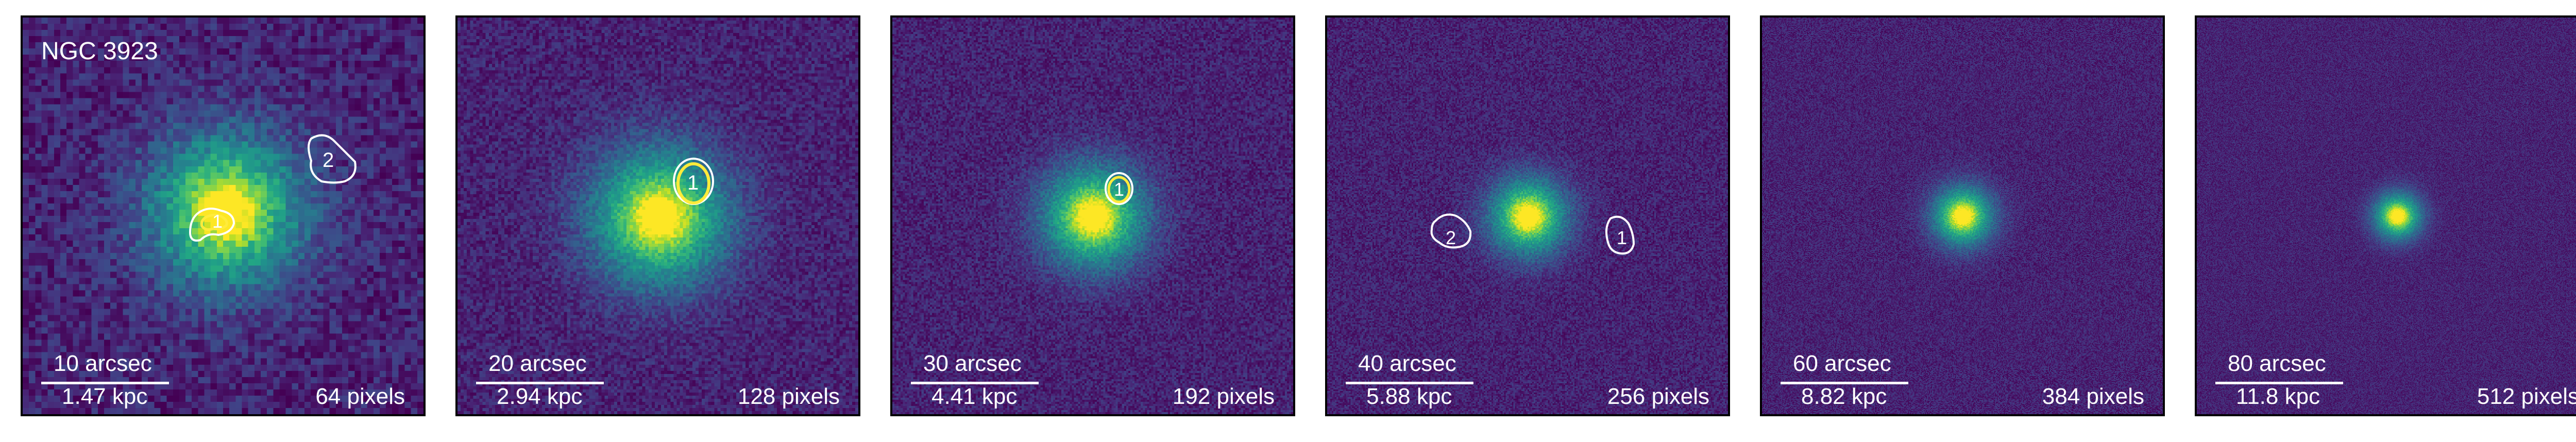 The width and height of the screenshot is (2576, 442). Describe the element at coordinates (103, 363) in the screenshot. I see `scale-arcsec: 10 arcsec` at that location.